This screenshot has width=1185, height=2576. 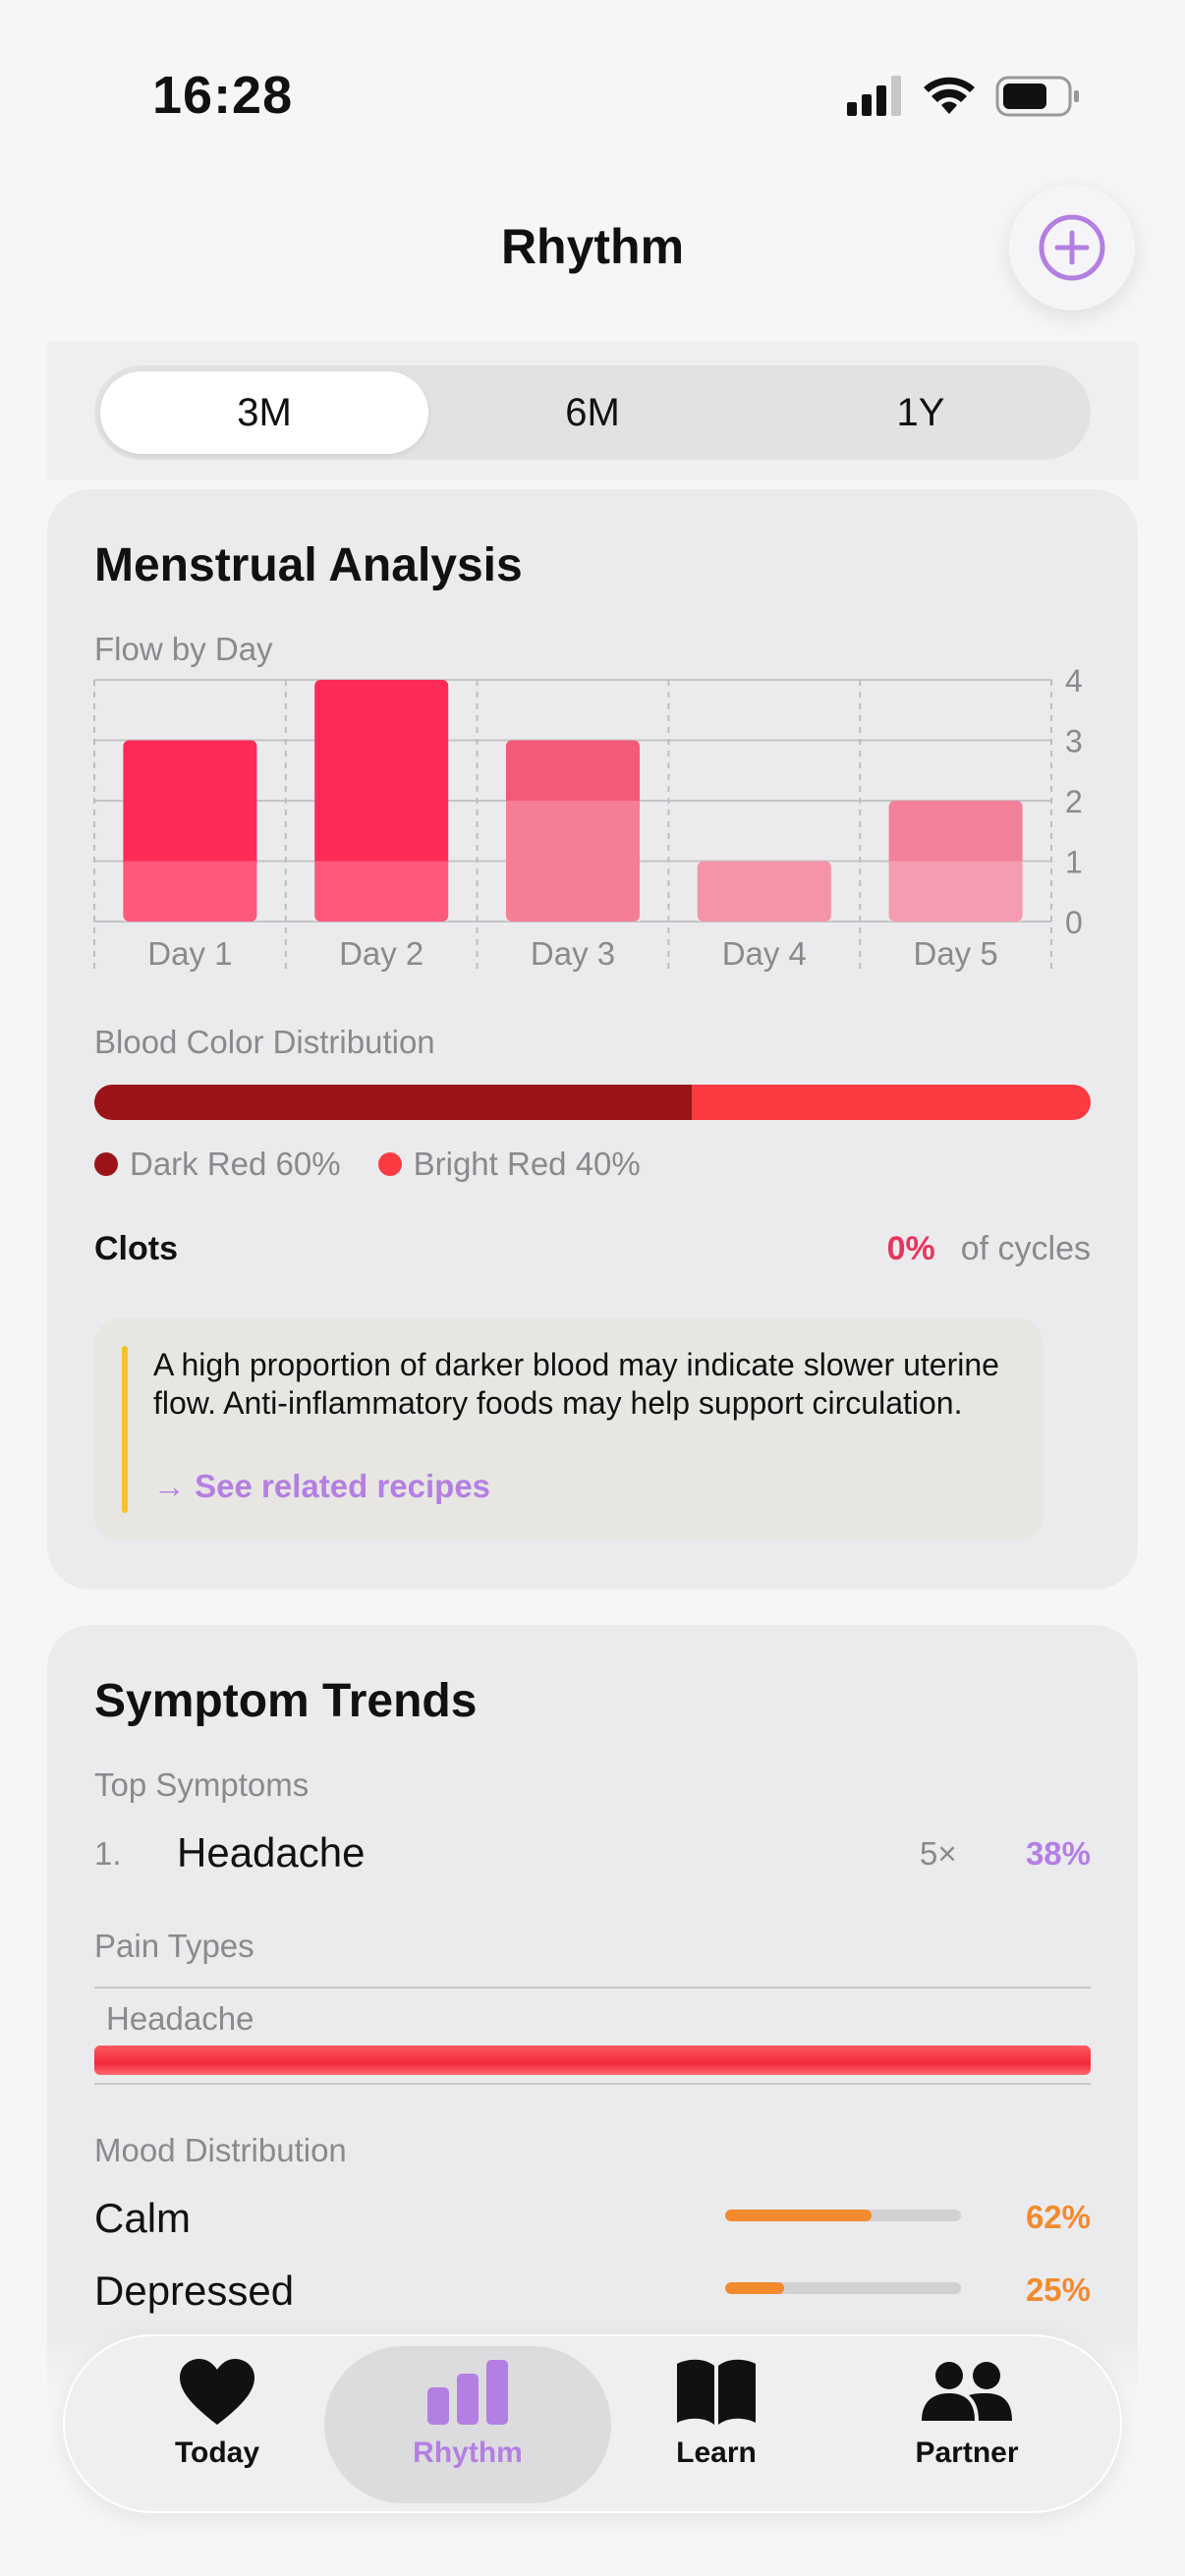 What do you see at coordinates (195, 2291) in the screenshot?
I see `mood-name-depressed: Depressed` at bounding box center [195, 2291].